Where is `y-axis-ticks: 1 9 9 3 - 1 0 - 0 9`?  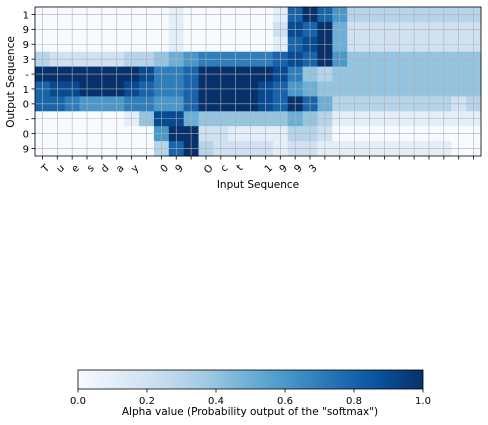 y-axis-ticks: 1 9 9 3 - 1 0 - 0 9 is located at coordinates (29, 82).